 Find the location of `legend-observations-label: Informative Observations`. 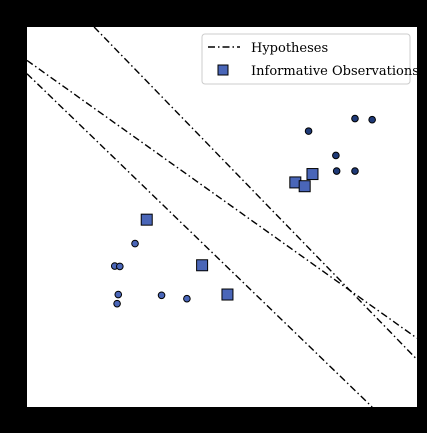

legend-observations-label: Informative Observations is located at coordinates (335, 71).